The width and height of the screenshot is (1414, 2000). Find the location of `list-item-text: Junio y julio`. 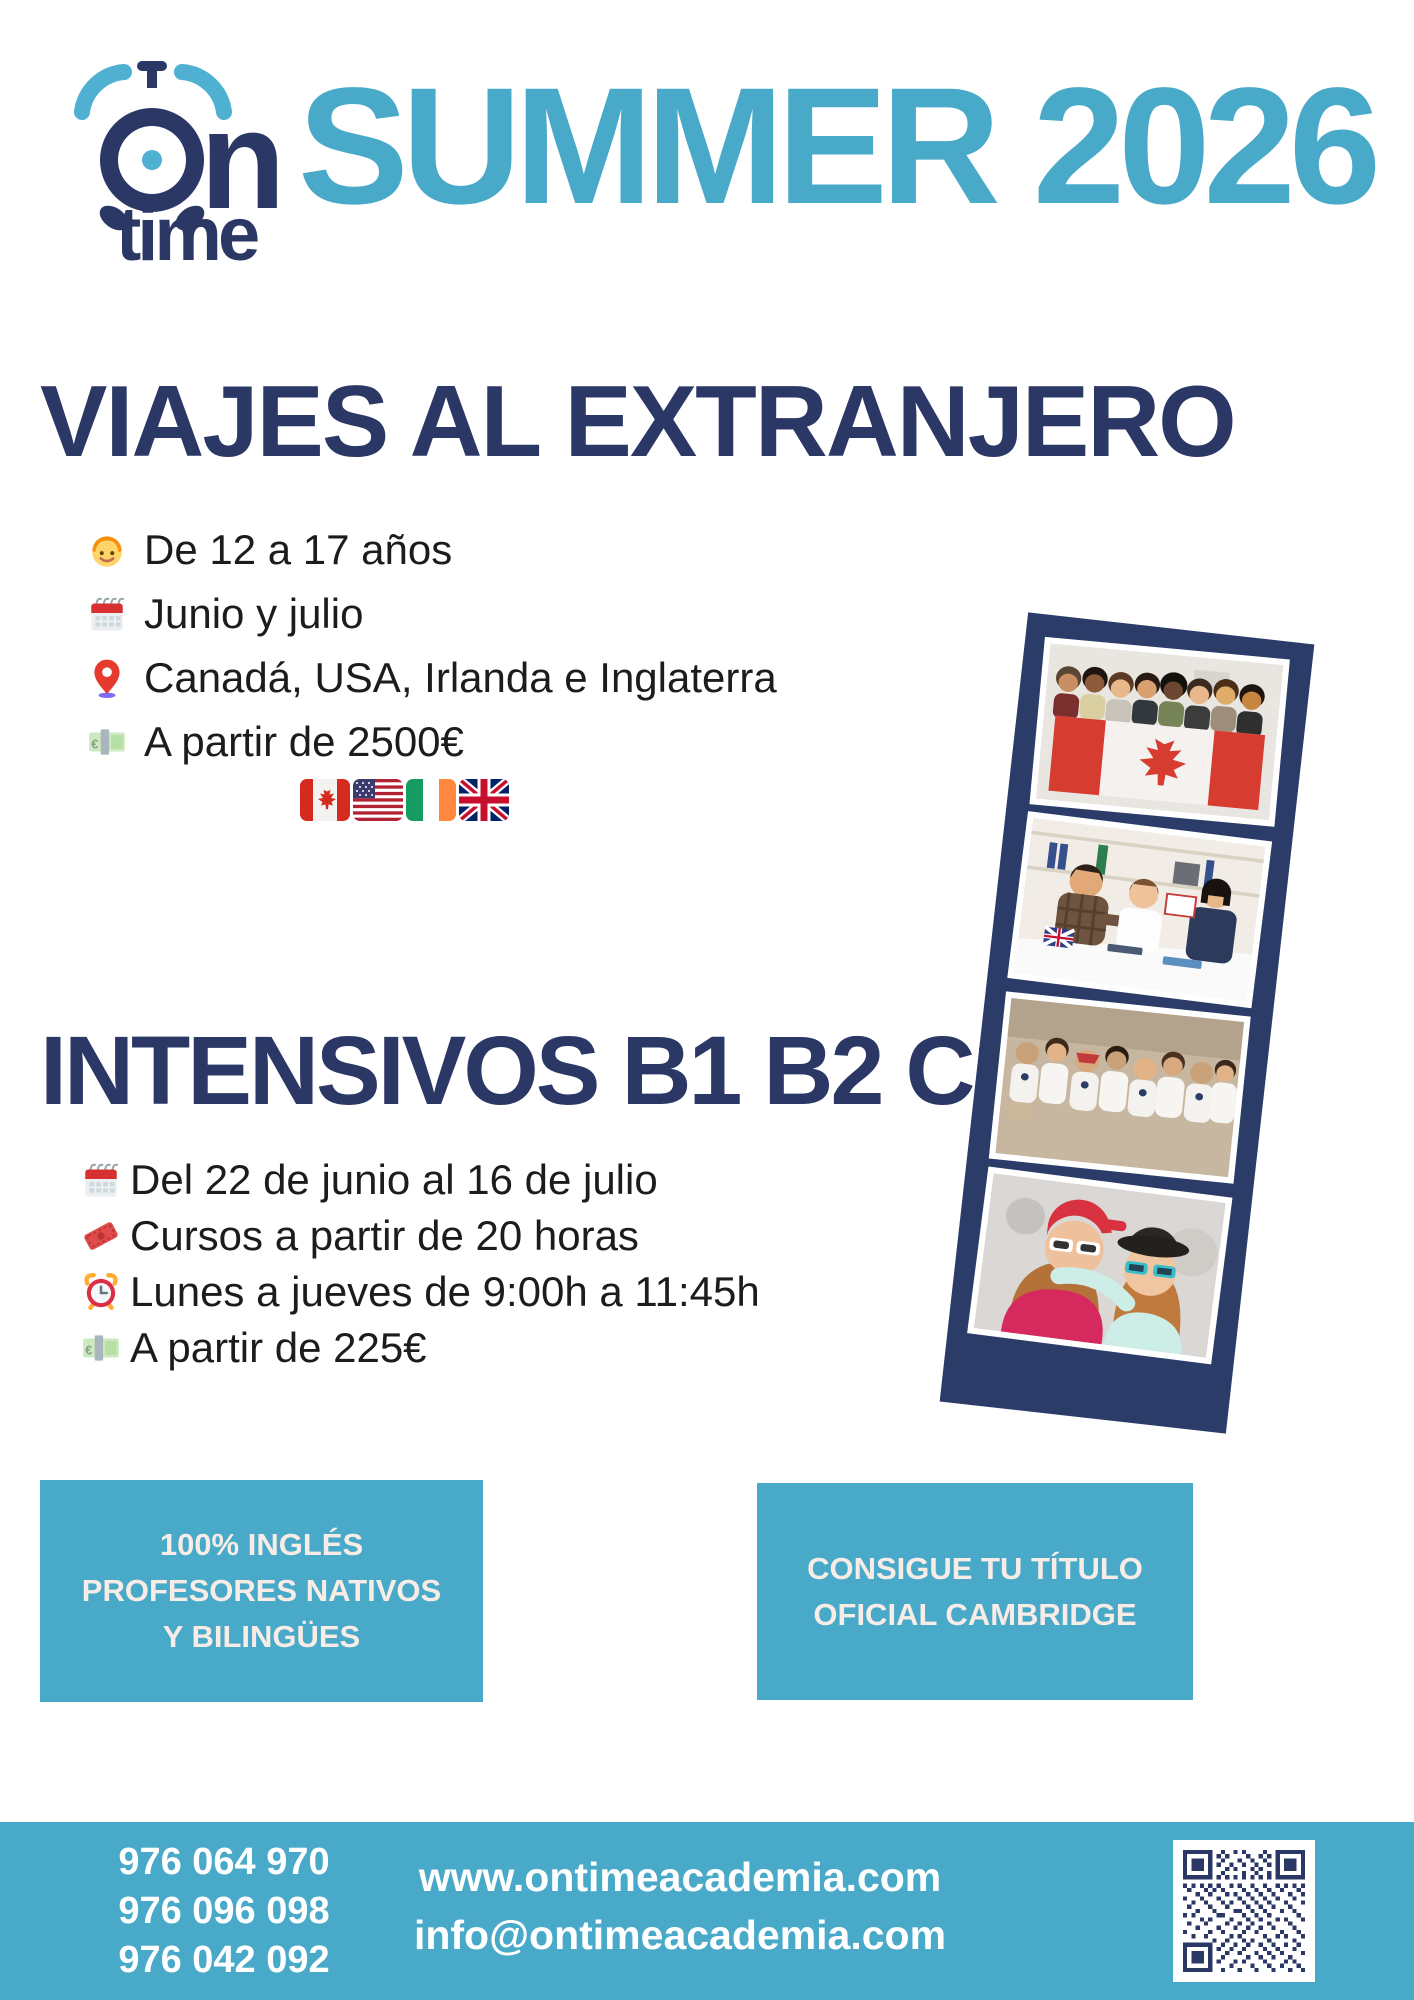

list-item-text: Junio y julio is located at coordinates (254, 613).